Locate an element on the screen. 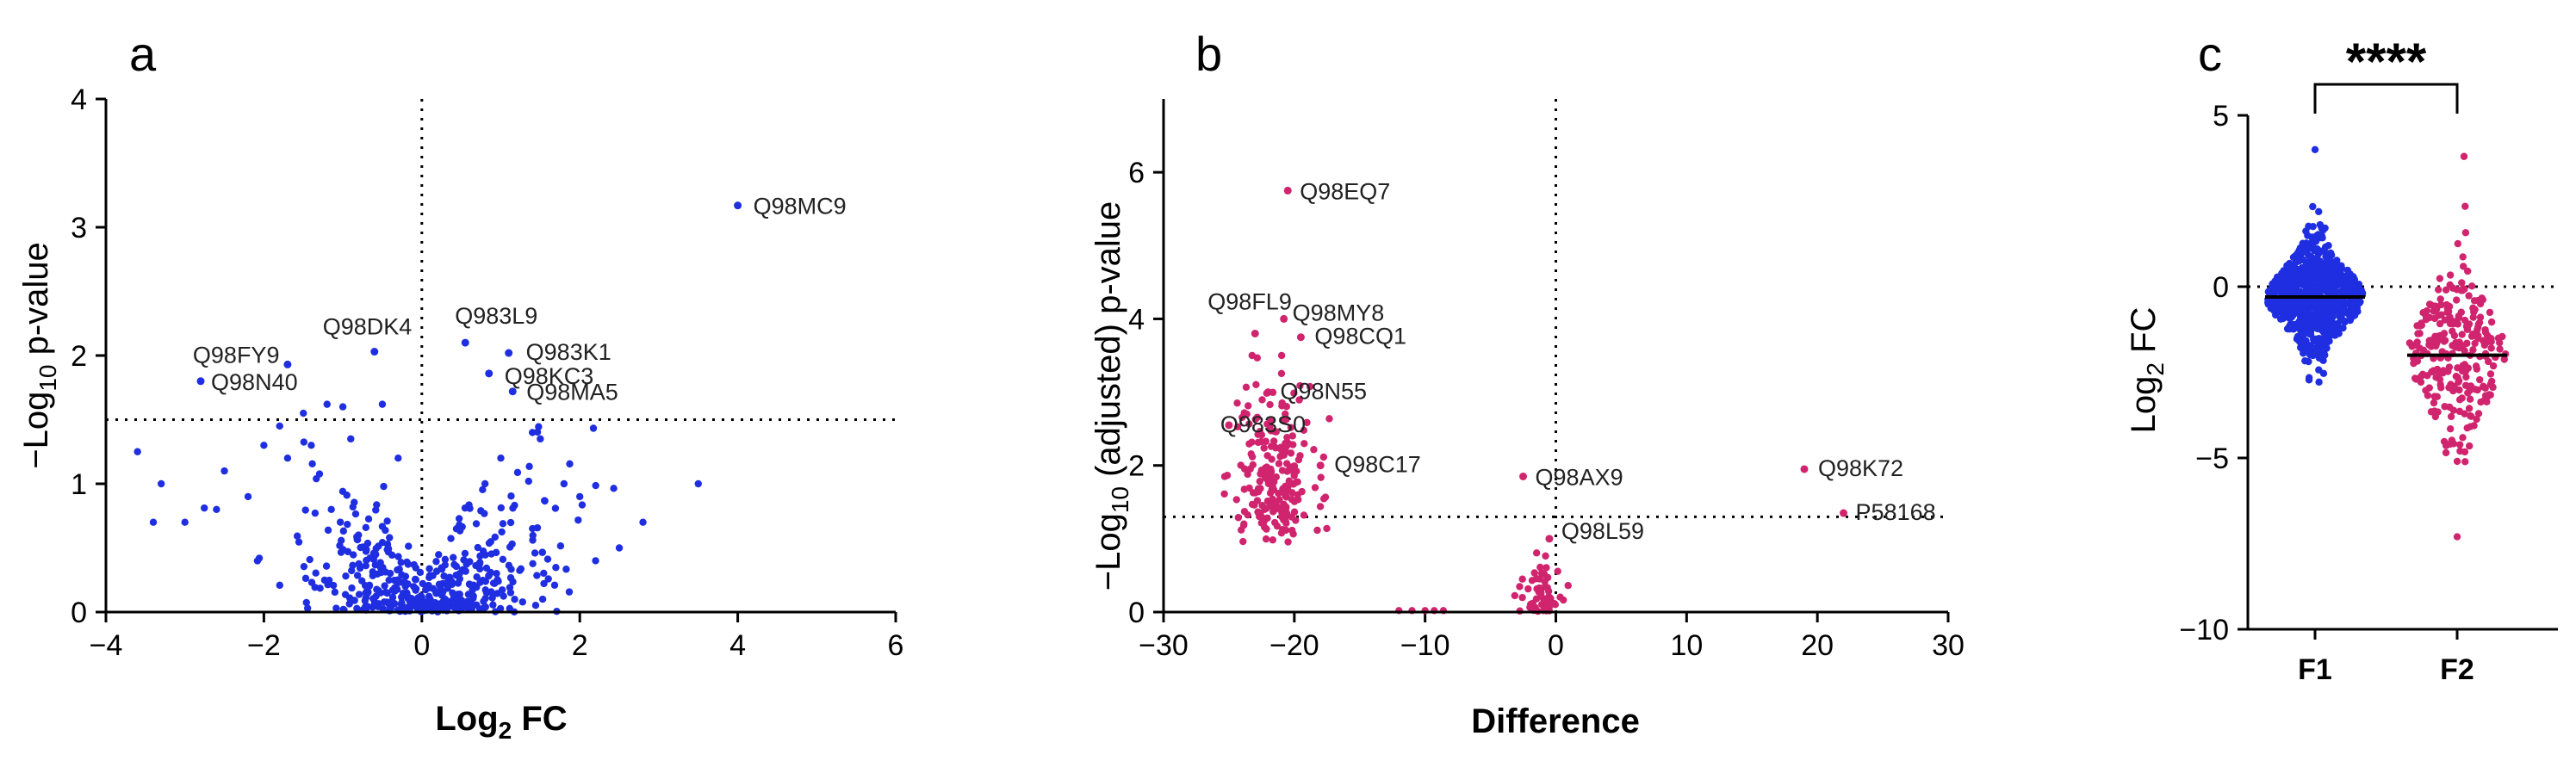  point-label: P58168 is located at coordinates (1896, 512).